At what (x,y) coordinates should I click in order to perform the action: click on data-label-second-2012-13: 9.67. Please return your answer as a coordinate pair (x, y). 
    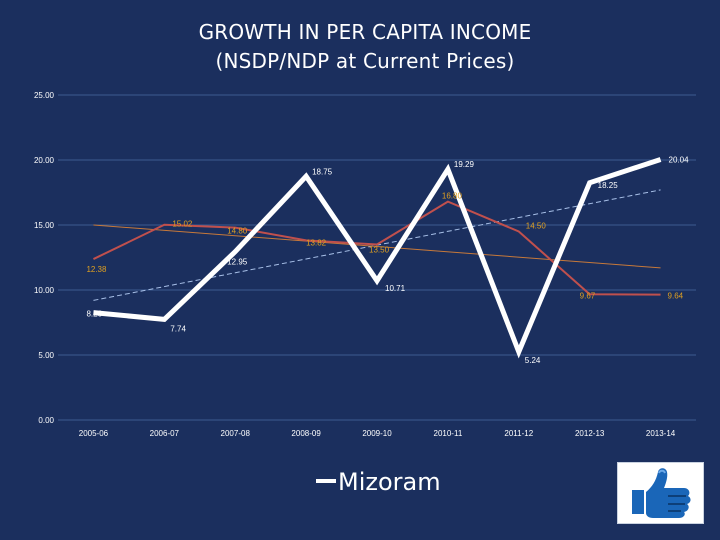
    Looking at the image, I should click on (588, 295).